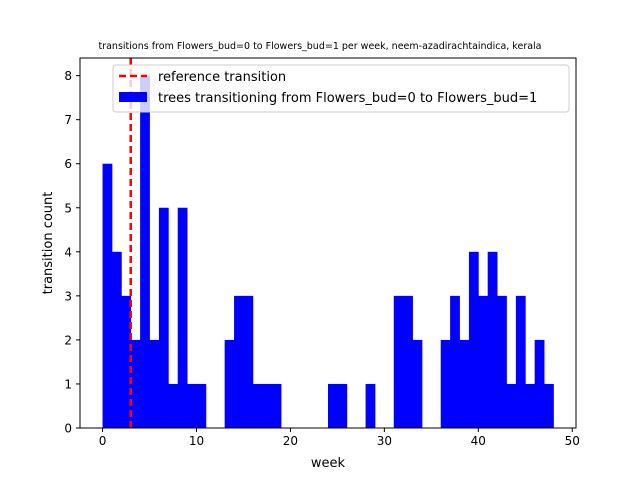  What do you see at coordinates (48, 243) in the screenshot?
I see `y-axis-label: transition count` at bounding box center [48, 243].